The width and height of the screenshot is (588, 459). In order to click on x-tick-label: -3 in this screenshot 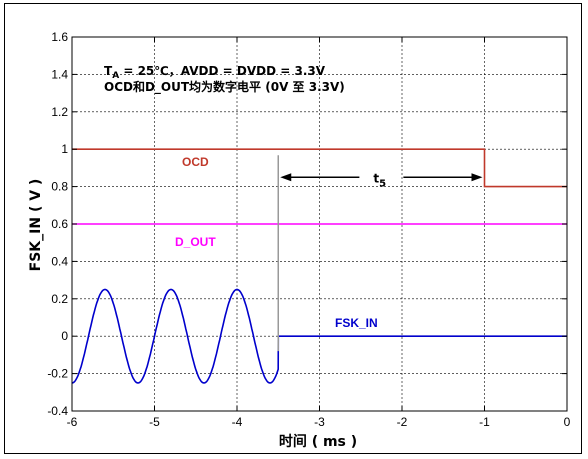, I will do `click(319, 422)`.